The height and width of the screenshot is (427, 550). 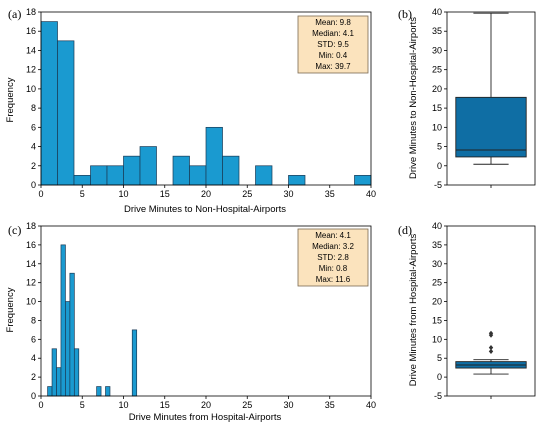 What do you see at coordinates (333, 268) in the screenshot?
I see `stat-min-c: Min: 0.8` at bounding box center [333, 268].